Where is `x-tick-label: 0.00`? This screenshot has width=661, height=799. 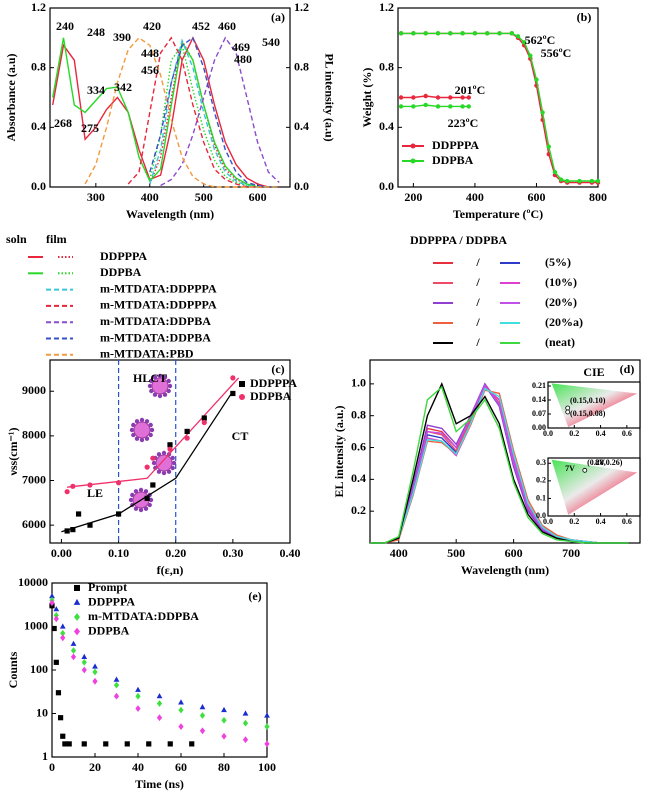
x-tick-label: 0.00 is located at coordinates (61, 553).